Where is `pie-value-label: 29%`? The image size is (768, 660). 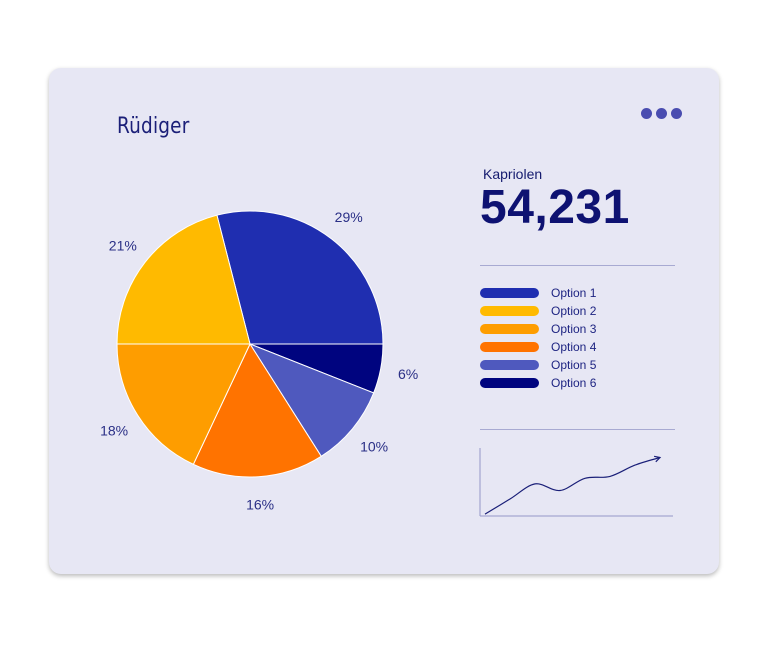 pie-value-label: 29% is located at coordinates (349, 217).